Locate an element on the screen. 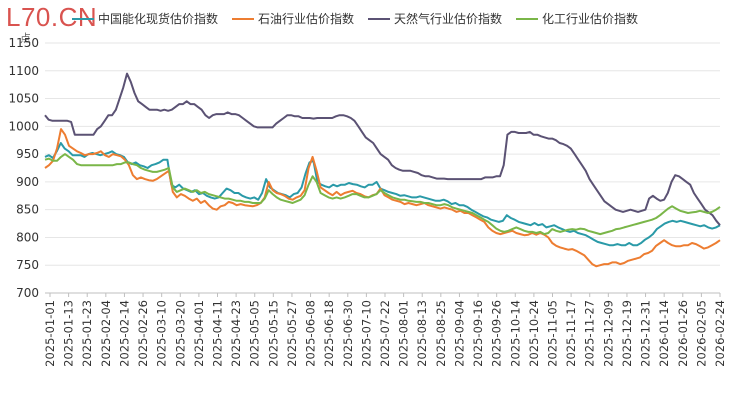 This screenshot has height=419, width=730. x-tick-label: 2026-01-14 is located at coordinates (664, 333).